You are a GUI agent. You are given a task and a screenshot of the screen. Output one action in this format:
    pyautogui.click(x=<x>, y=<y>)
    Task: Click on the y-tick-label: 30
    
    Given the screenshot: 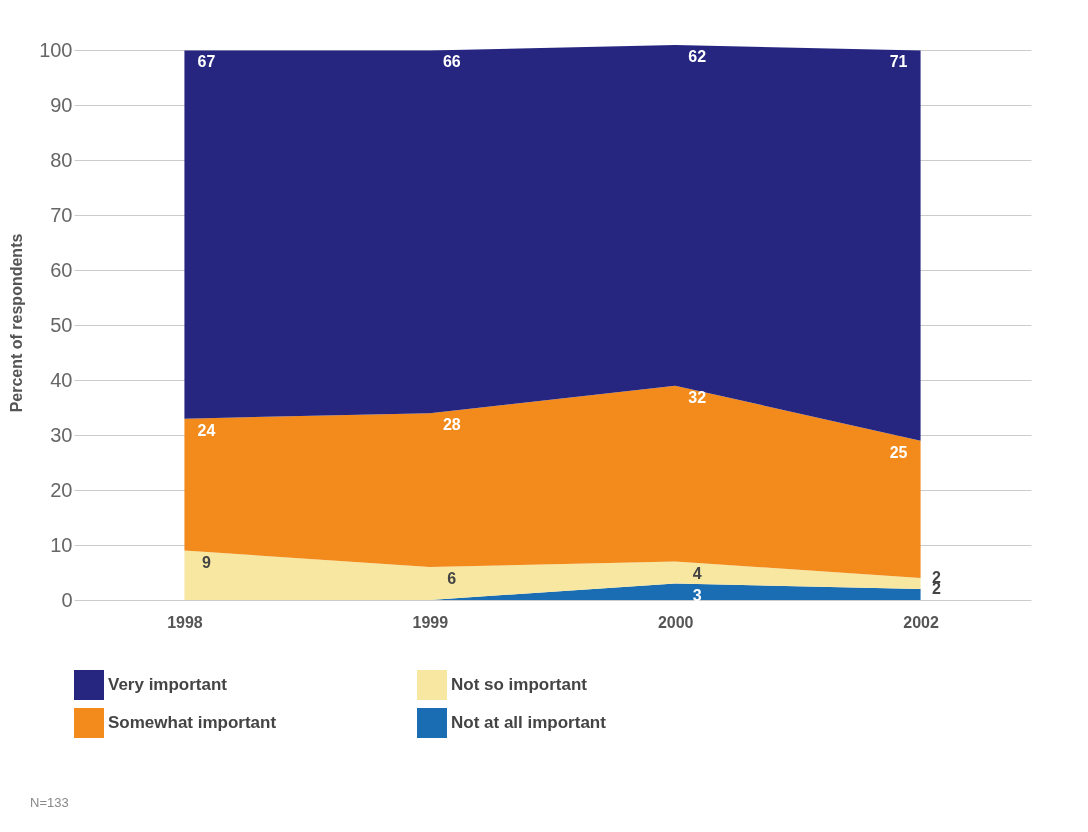 What is the action you would take?
    pyautogui.click(x=61, y=434)
    